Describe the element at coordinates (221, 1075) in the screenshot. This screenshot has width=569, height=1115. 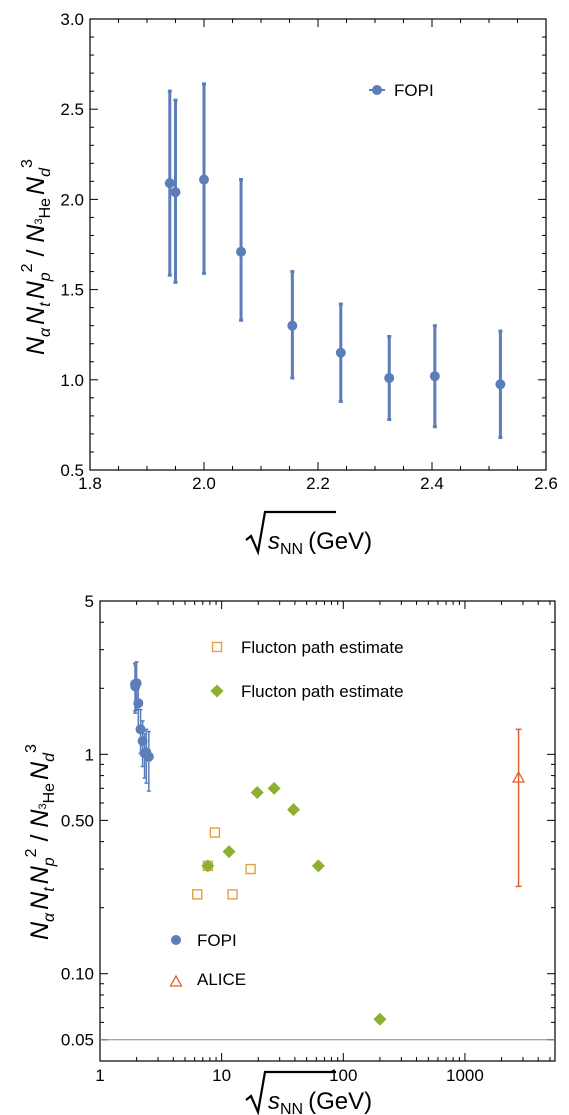
I see `x-tick-label: 10` at that location.